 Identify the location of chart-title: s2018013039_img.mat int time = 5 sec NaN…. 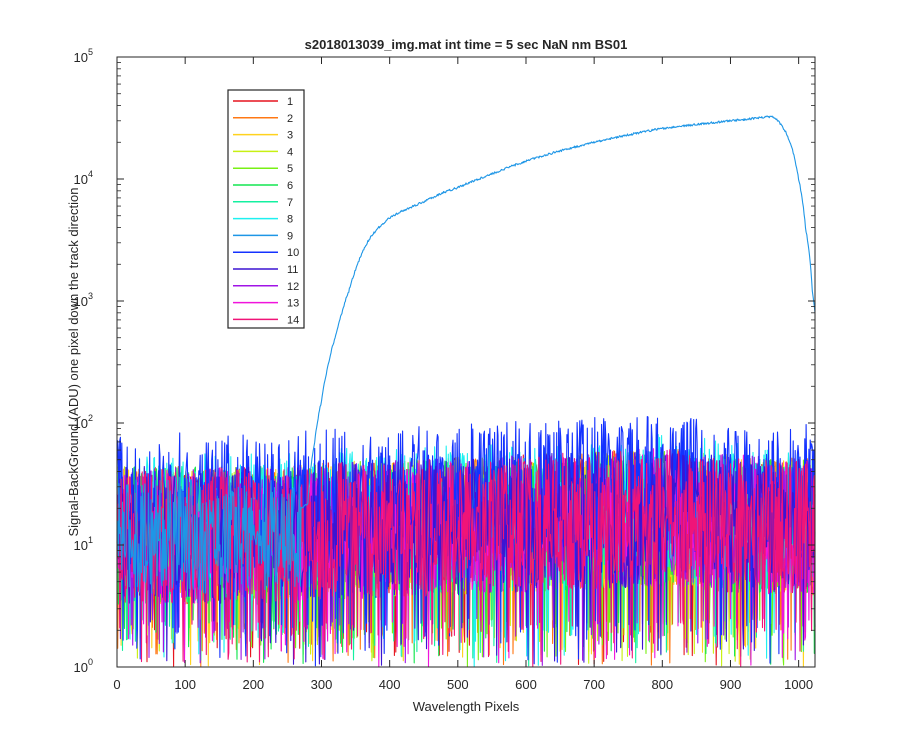
(466, 44).